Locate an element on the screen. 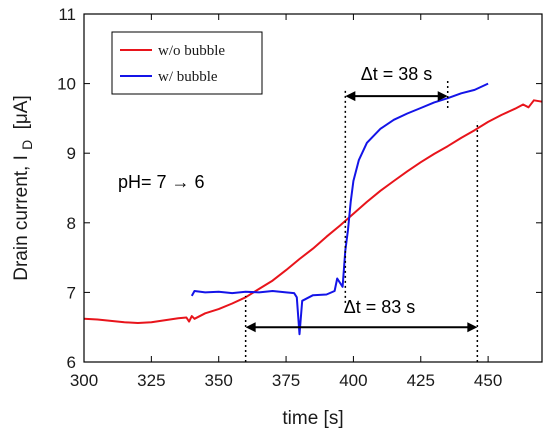 The image size is (550, 438). x-tick-label: 450 is located at coordinates (488, 380).